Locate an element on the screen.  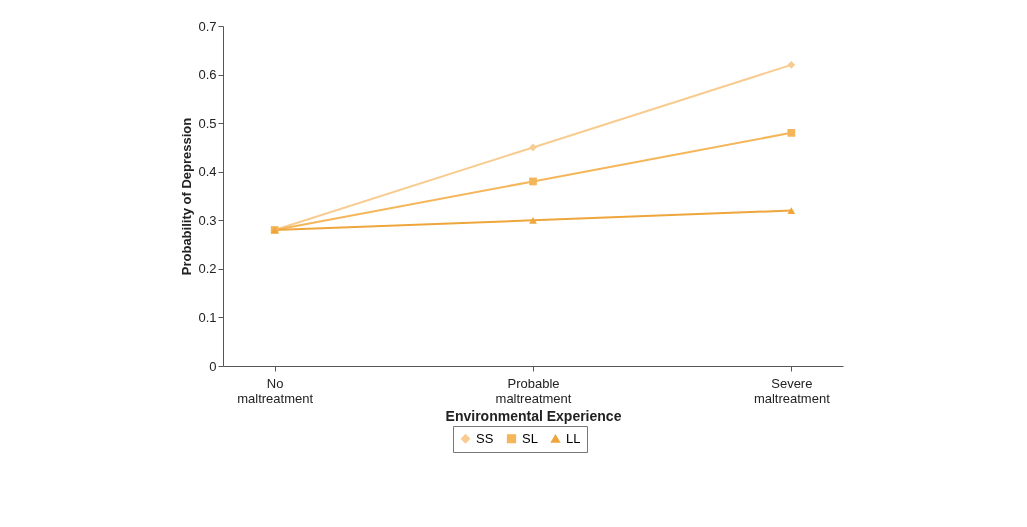
x-axis-title: Environmental Experience is located at coordinates (533, 415).